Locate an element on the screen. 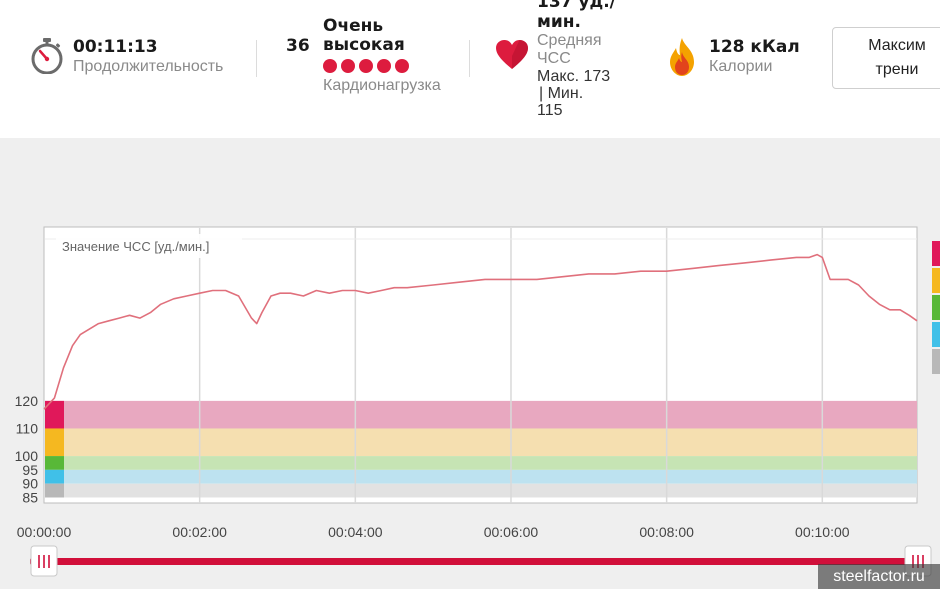 The height and width of the screenshot is (589, 940). max-hr-text: Макс. 173 is located at coordinates (574, 76).